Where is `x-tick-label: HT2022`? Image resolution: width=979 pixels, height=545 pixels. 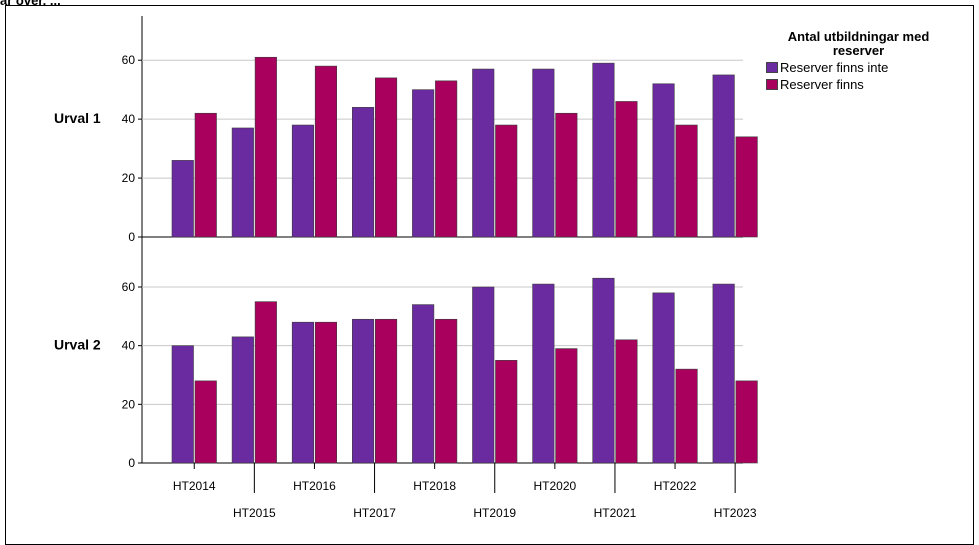 x-tick-label: HT2022 is located at coordinates (675, 486).